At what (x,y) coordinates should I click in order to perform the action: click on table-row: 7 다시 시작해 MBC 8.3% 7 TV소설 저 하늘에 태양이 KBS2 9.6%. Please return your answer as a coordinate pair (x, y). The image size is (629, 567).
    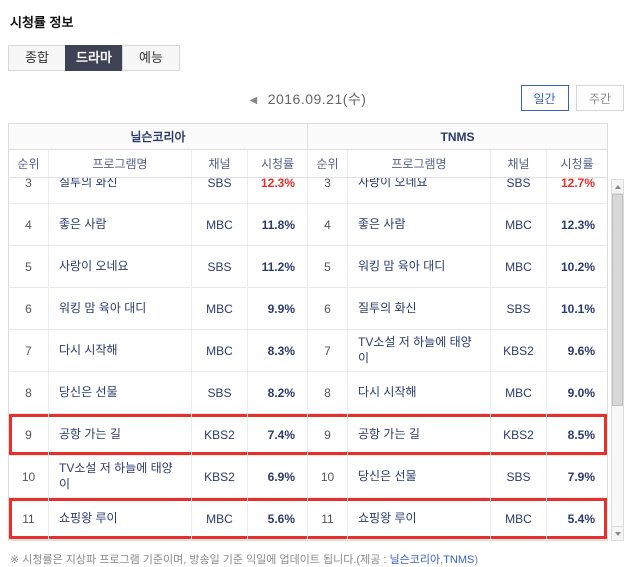
    Looking at the image, I should click on (308, 351).